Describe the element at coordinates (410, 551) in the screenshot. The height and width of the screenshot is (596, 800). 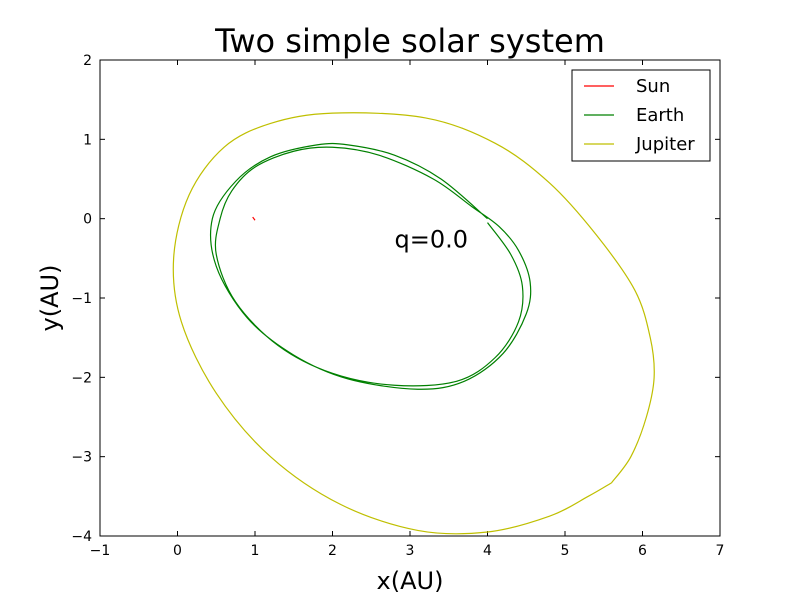
I see `x-tick-label: 3` at that location.